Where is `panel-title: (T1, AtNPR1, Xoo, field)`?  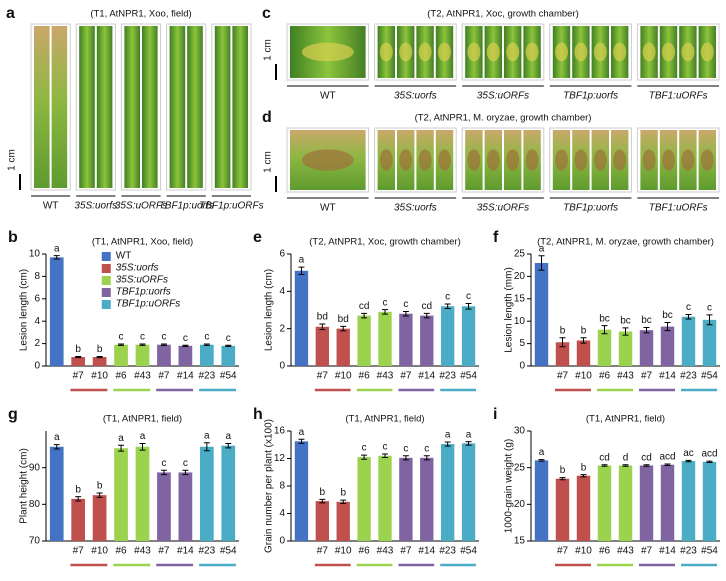 panel-title: (T1, AtNPR1, Xoo, field) is located at coordinates (140, 14).